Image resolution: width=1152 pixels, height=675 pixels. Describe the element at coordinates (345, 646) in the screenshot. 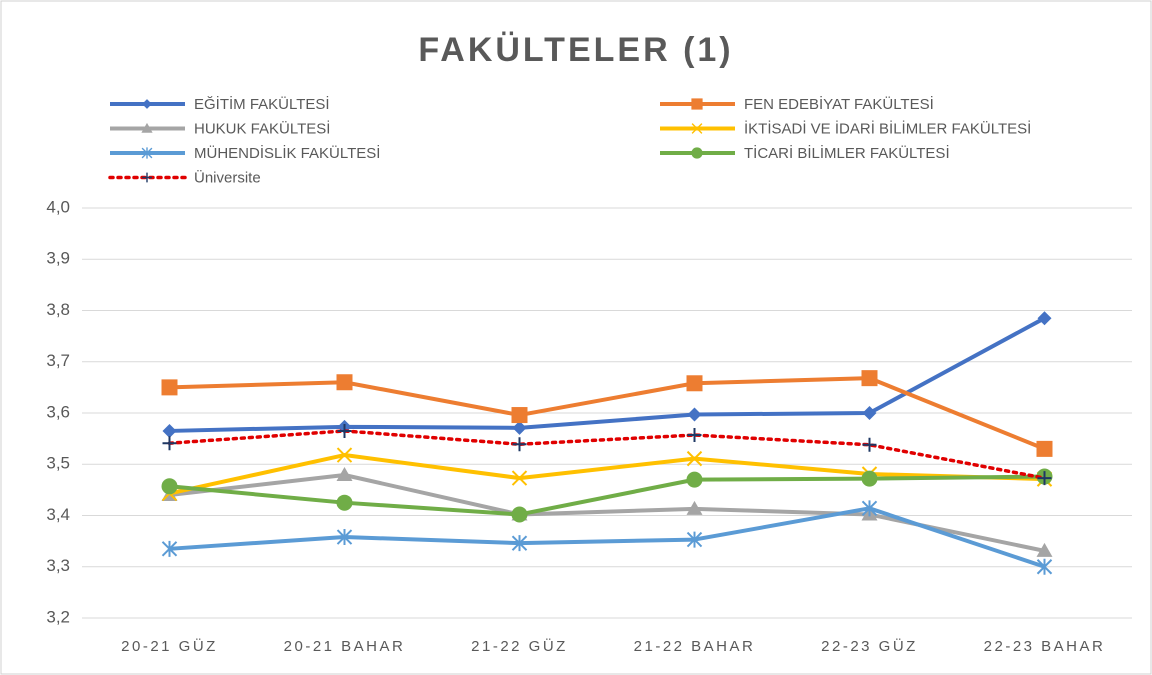

I see `x-tick-label: 20-21 BAHAR` at that location.